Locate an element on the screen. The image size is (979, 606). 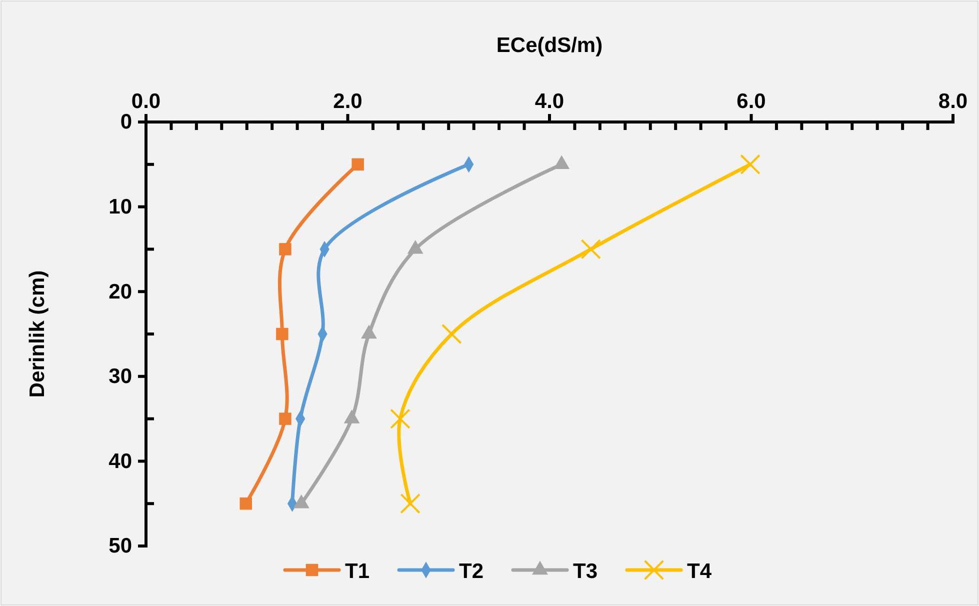
y-tick-label: 40 is located at coordinates (120, 461).